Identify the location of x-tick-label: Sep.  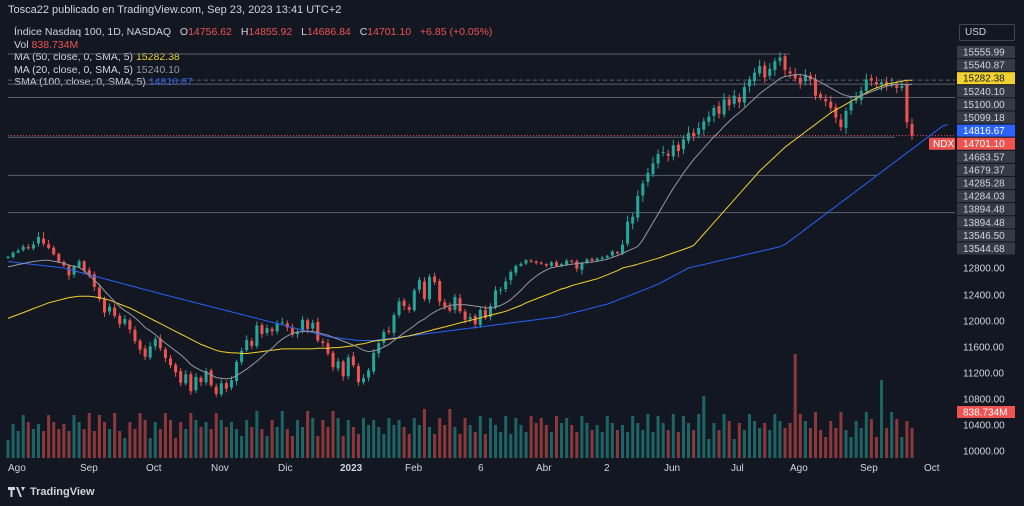
(869, 468).